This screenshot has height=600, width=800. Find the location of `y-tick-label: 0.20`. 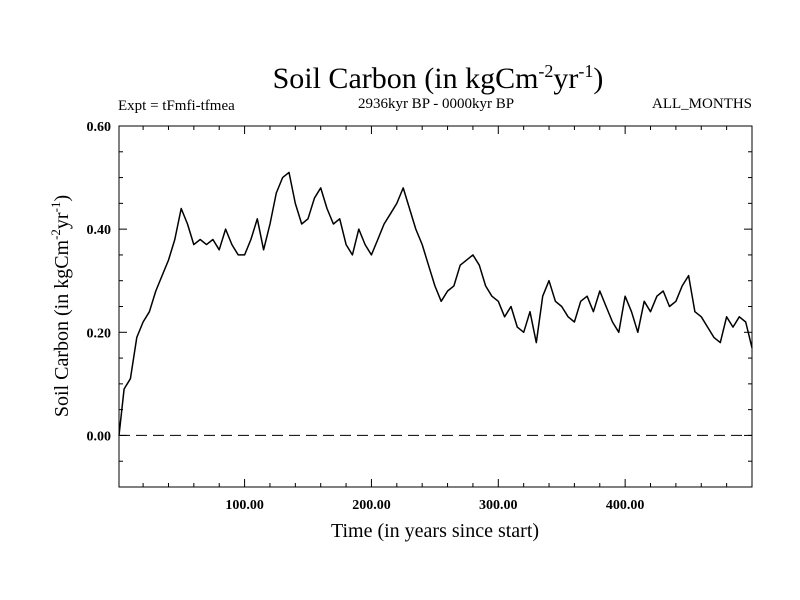

y-tick-label: 0.20 is located at coordinates (99, 333).